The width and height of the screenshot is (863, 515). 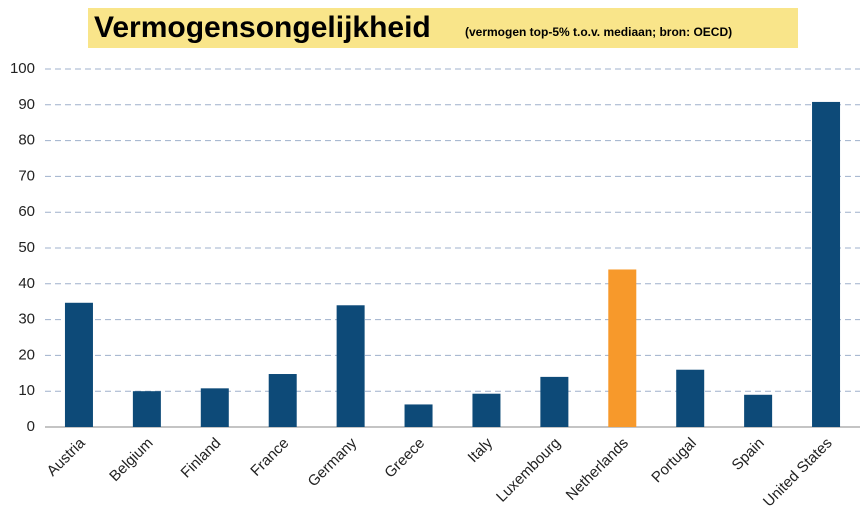 I want to click on x-tick-label: Austria, so click(x=66, y=456).